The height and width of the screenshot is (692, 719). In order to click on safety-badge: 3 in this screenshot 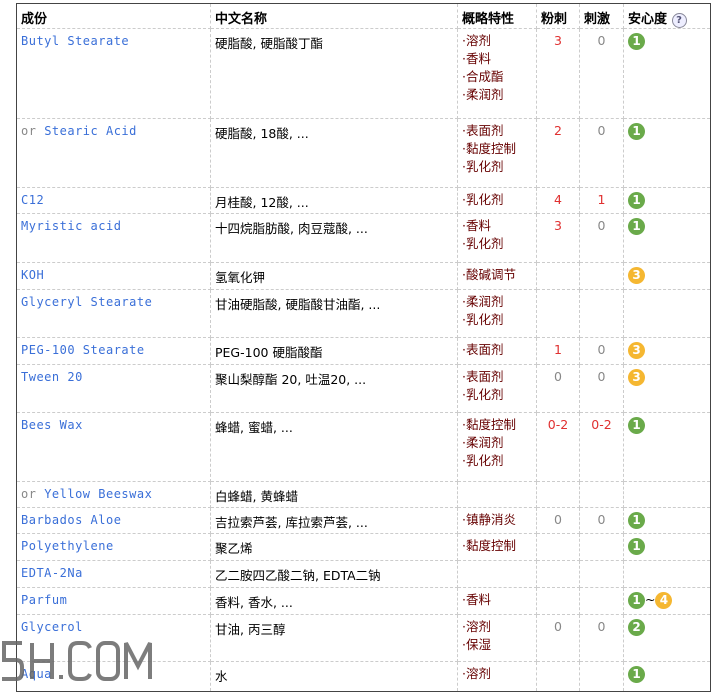, I will do `click(636, 275)`.